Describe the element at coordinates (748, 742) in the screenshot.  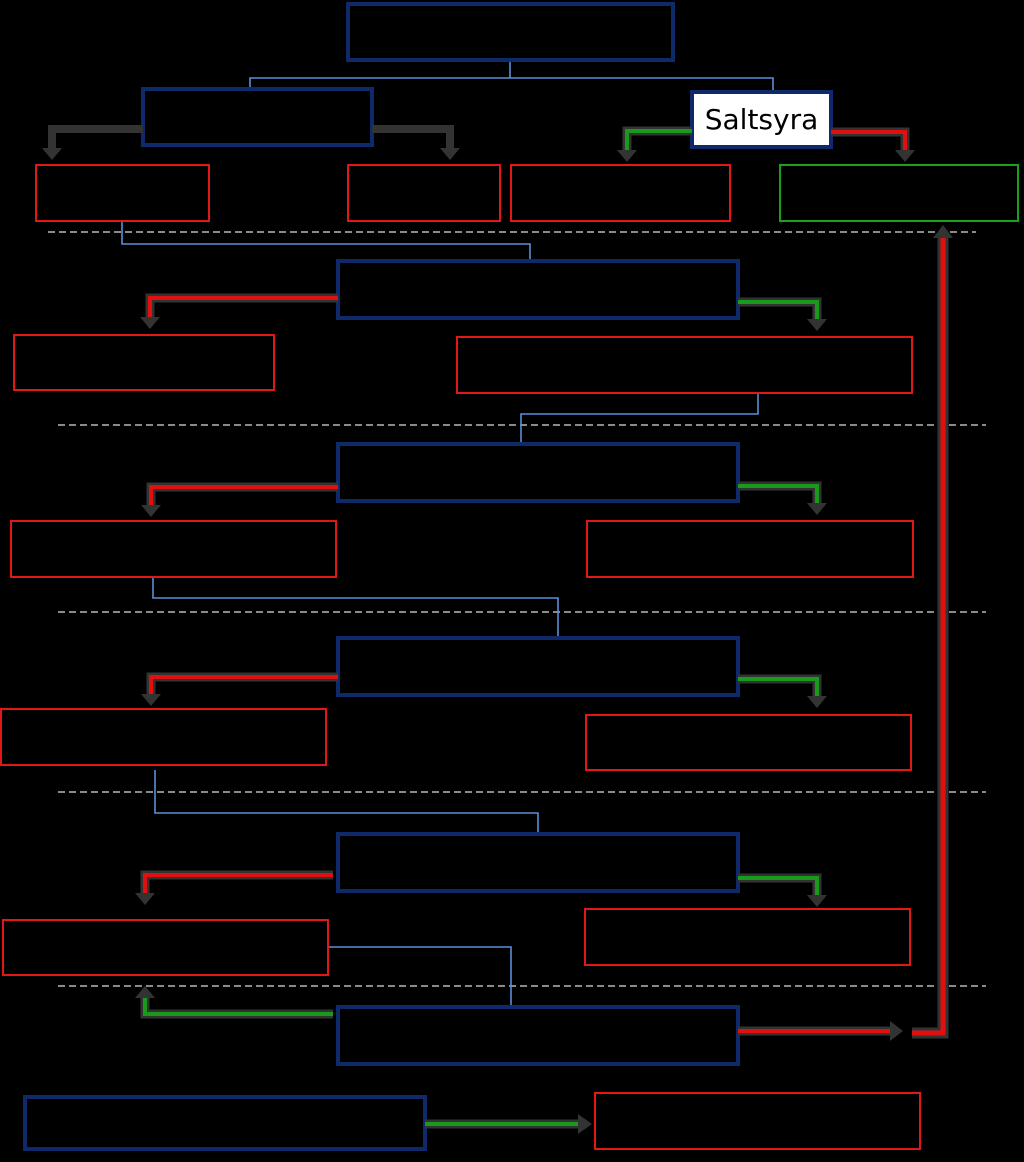
I see `step-3-right-result` at that location.